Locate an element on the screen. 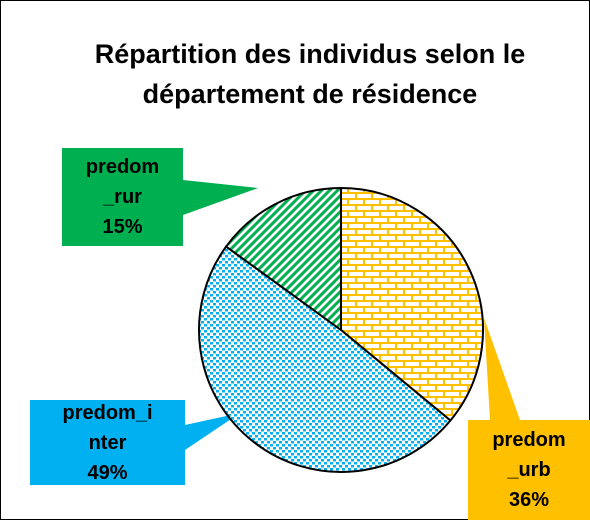  category-label: predom_rur is located at coordinates (122, 182).